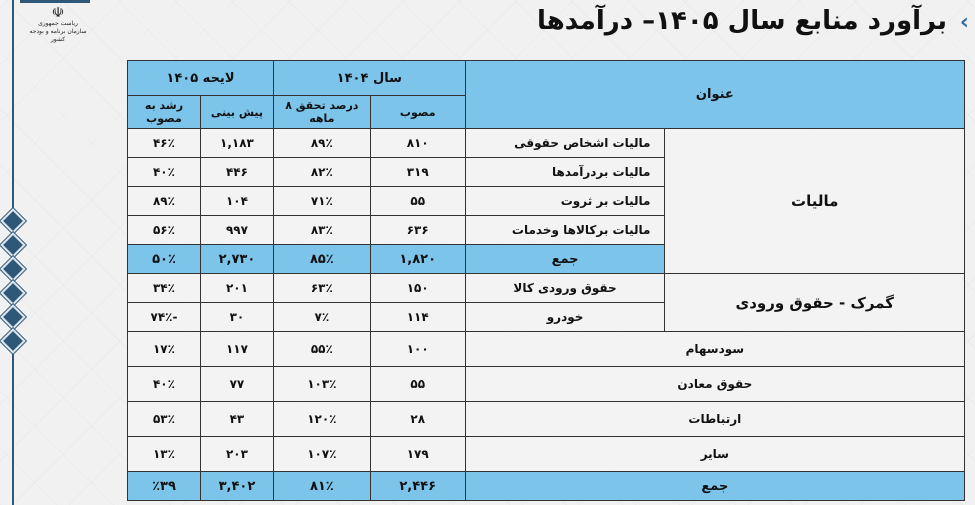 This screenshot has width=975, height=505. What do you see at coordinates (58, 23) in the screenshot?
I see `logo-line1: ریاست جمهوری` at bounding box center [58, 23].